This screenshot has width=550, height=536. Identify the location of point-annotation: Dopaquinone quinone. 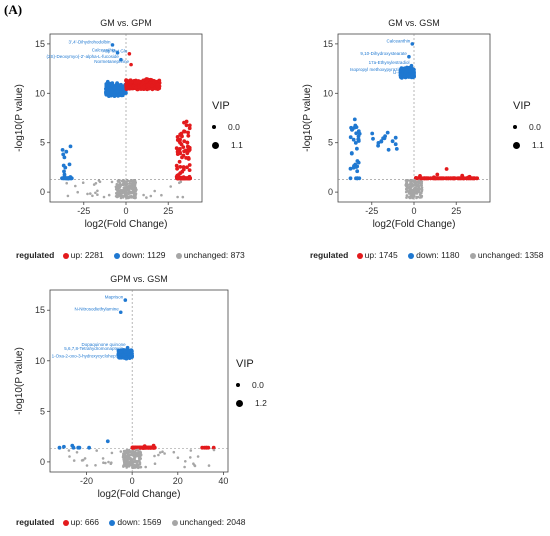
(104, 344).